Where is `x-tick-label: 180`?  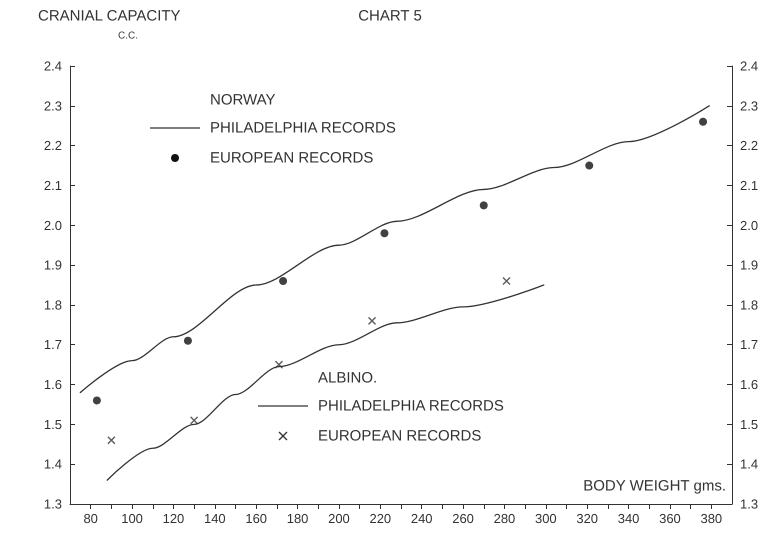
x-tick-label: 180 is located at coordinates (297, 518).